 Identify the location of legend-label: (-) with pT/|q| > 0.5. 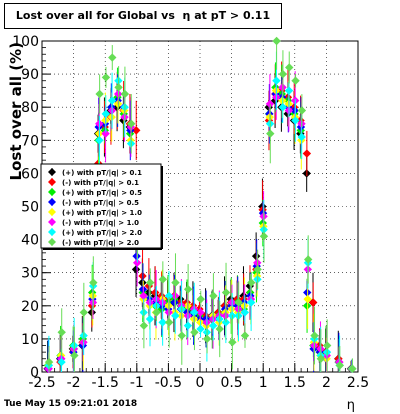
(100, 203).